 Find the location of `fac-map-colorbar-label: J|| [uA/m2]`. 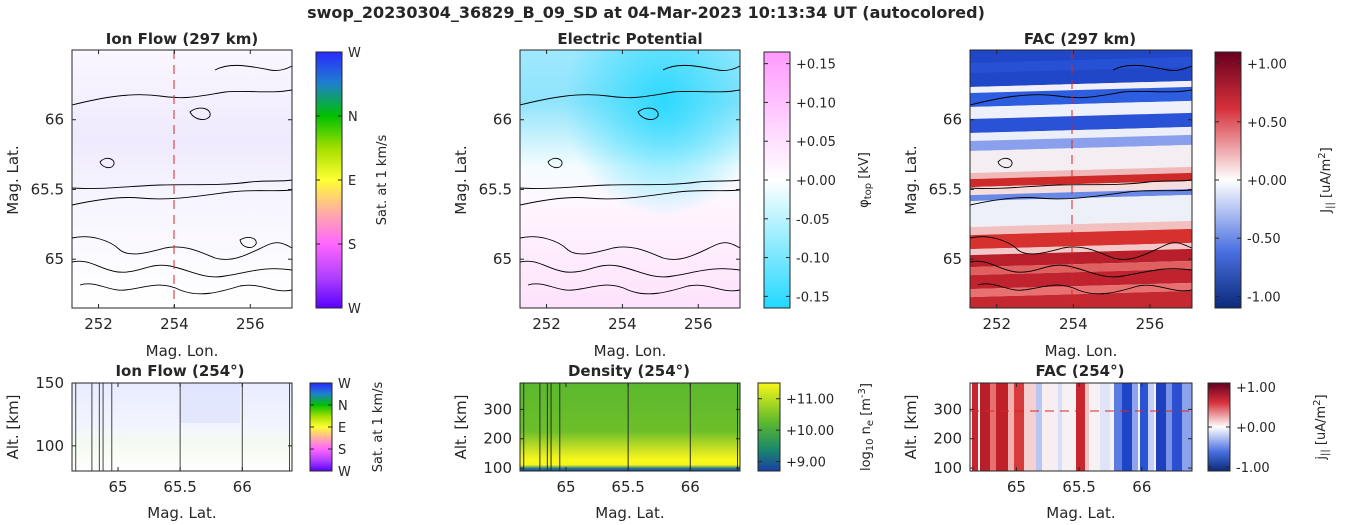

fac-map-colorbar-label: J|| [uA/m2] is located at coordinates (1326, 180).